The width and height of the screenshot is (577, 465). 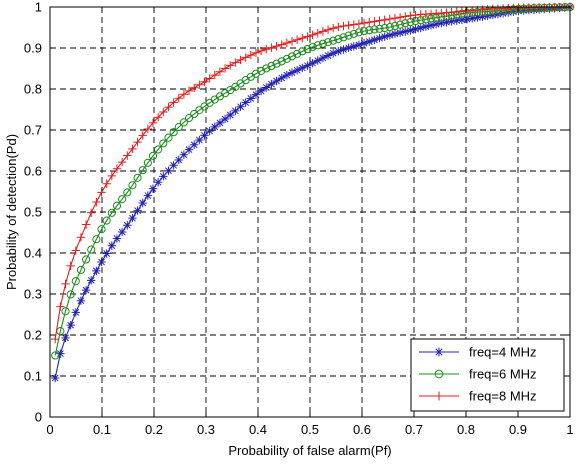 What do you see at coordinates (466, 429) in the screenshot?
I see `x-tick-label: 0.8` at bounding box center [466, 429].